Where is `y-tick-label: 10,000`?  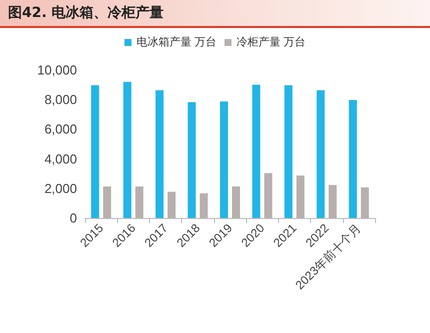 y-tick-label: 10,000 is located at coordinates (57, 70).